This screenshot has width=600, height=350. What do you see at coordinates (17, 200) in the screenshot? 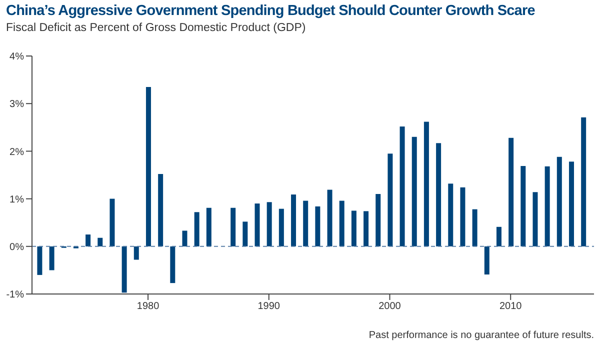
I see `y-tick-label: 1%` at bounding box center [17, 200].